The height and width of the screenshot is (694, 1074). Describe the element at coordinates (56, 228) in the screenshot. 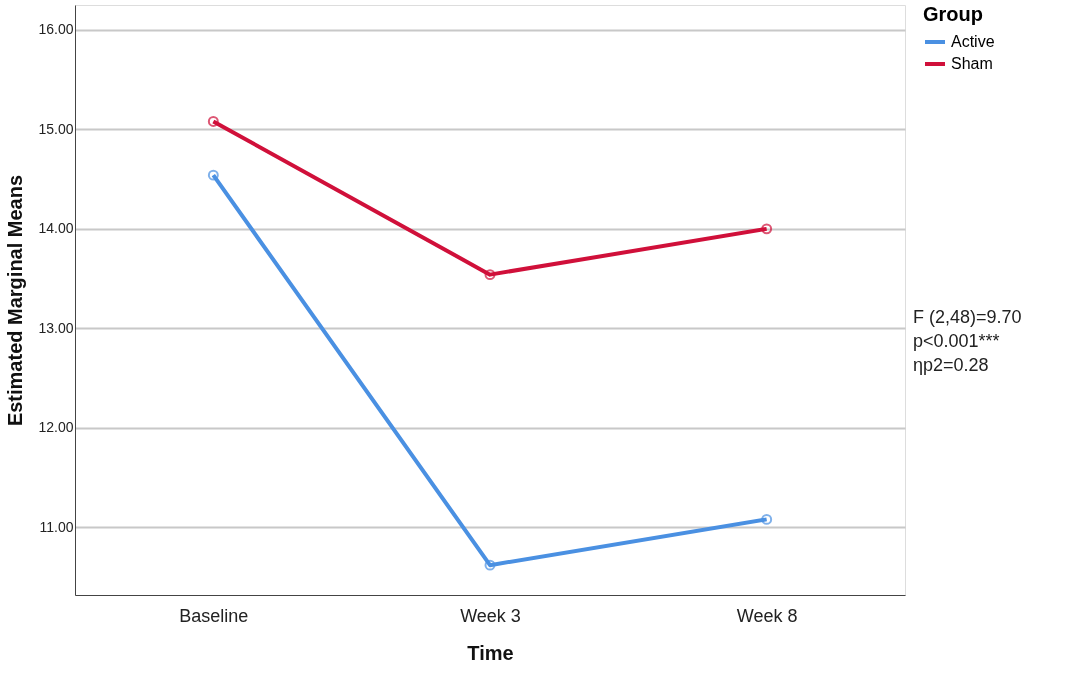

I see `y-tick-label: 14.00` at that location.